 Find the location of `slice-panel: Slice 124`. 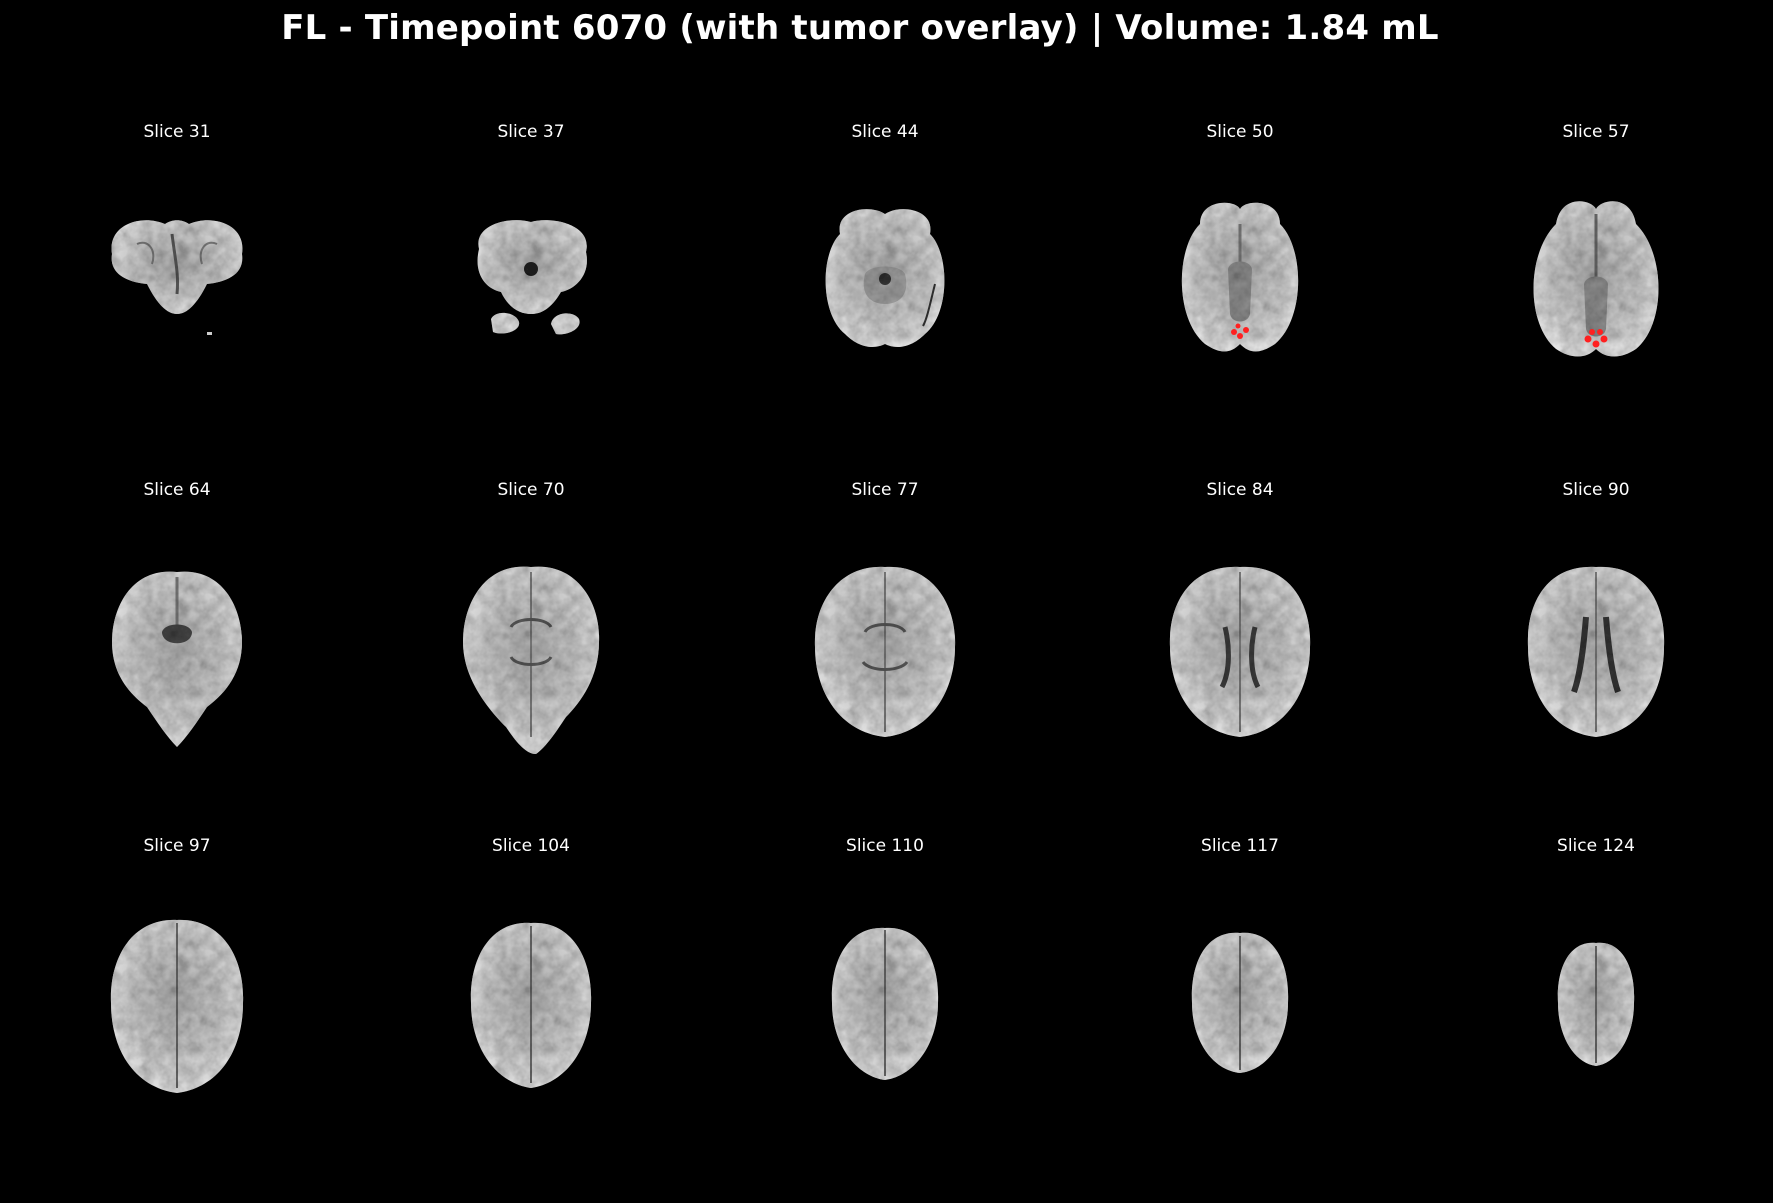

slice-panel: Slice 124 is located at coordinates (1596, 1001).